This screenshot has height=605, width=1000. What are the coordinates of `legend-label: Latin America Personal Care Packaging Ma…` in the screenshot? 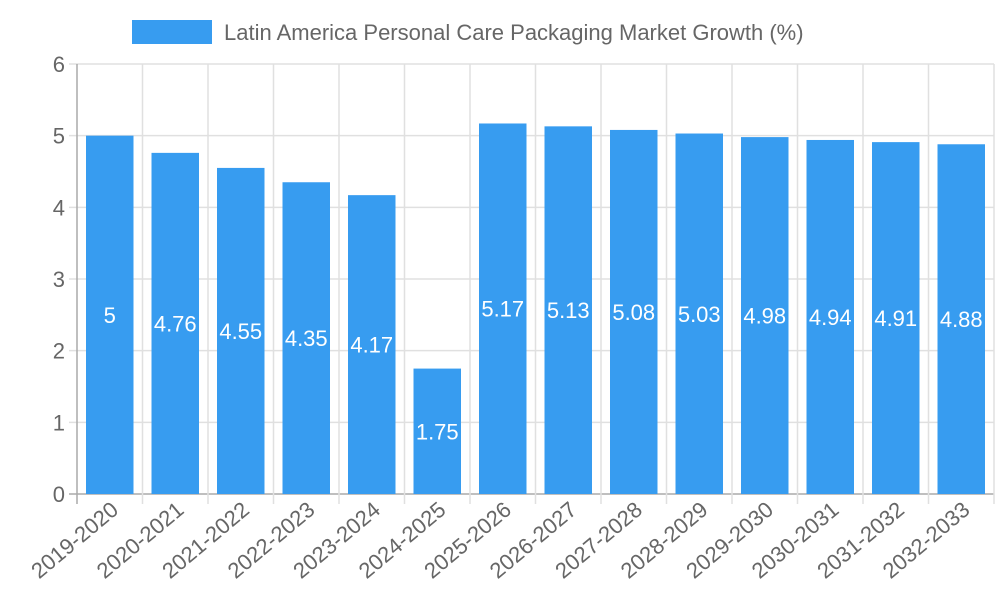 It's located at (514, 32).